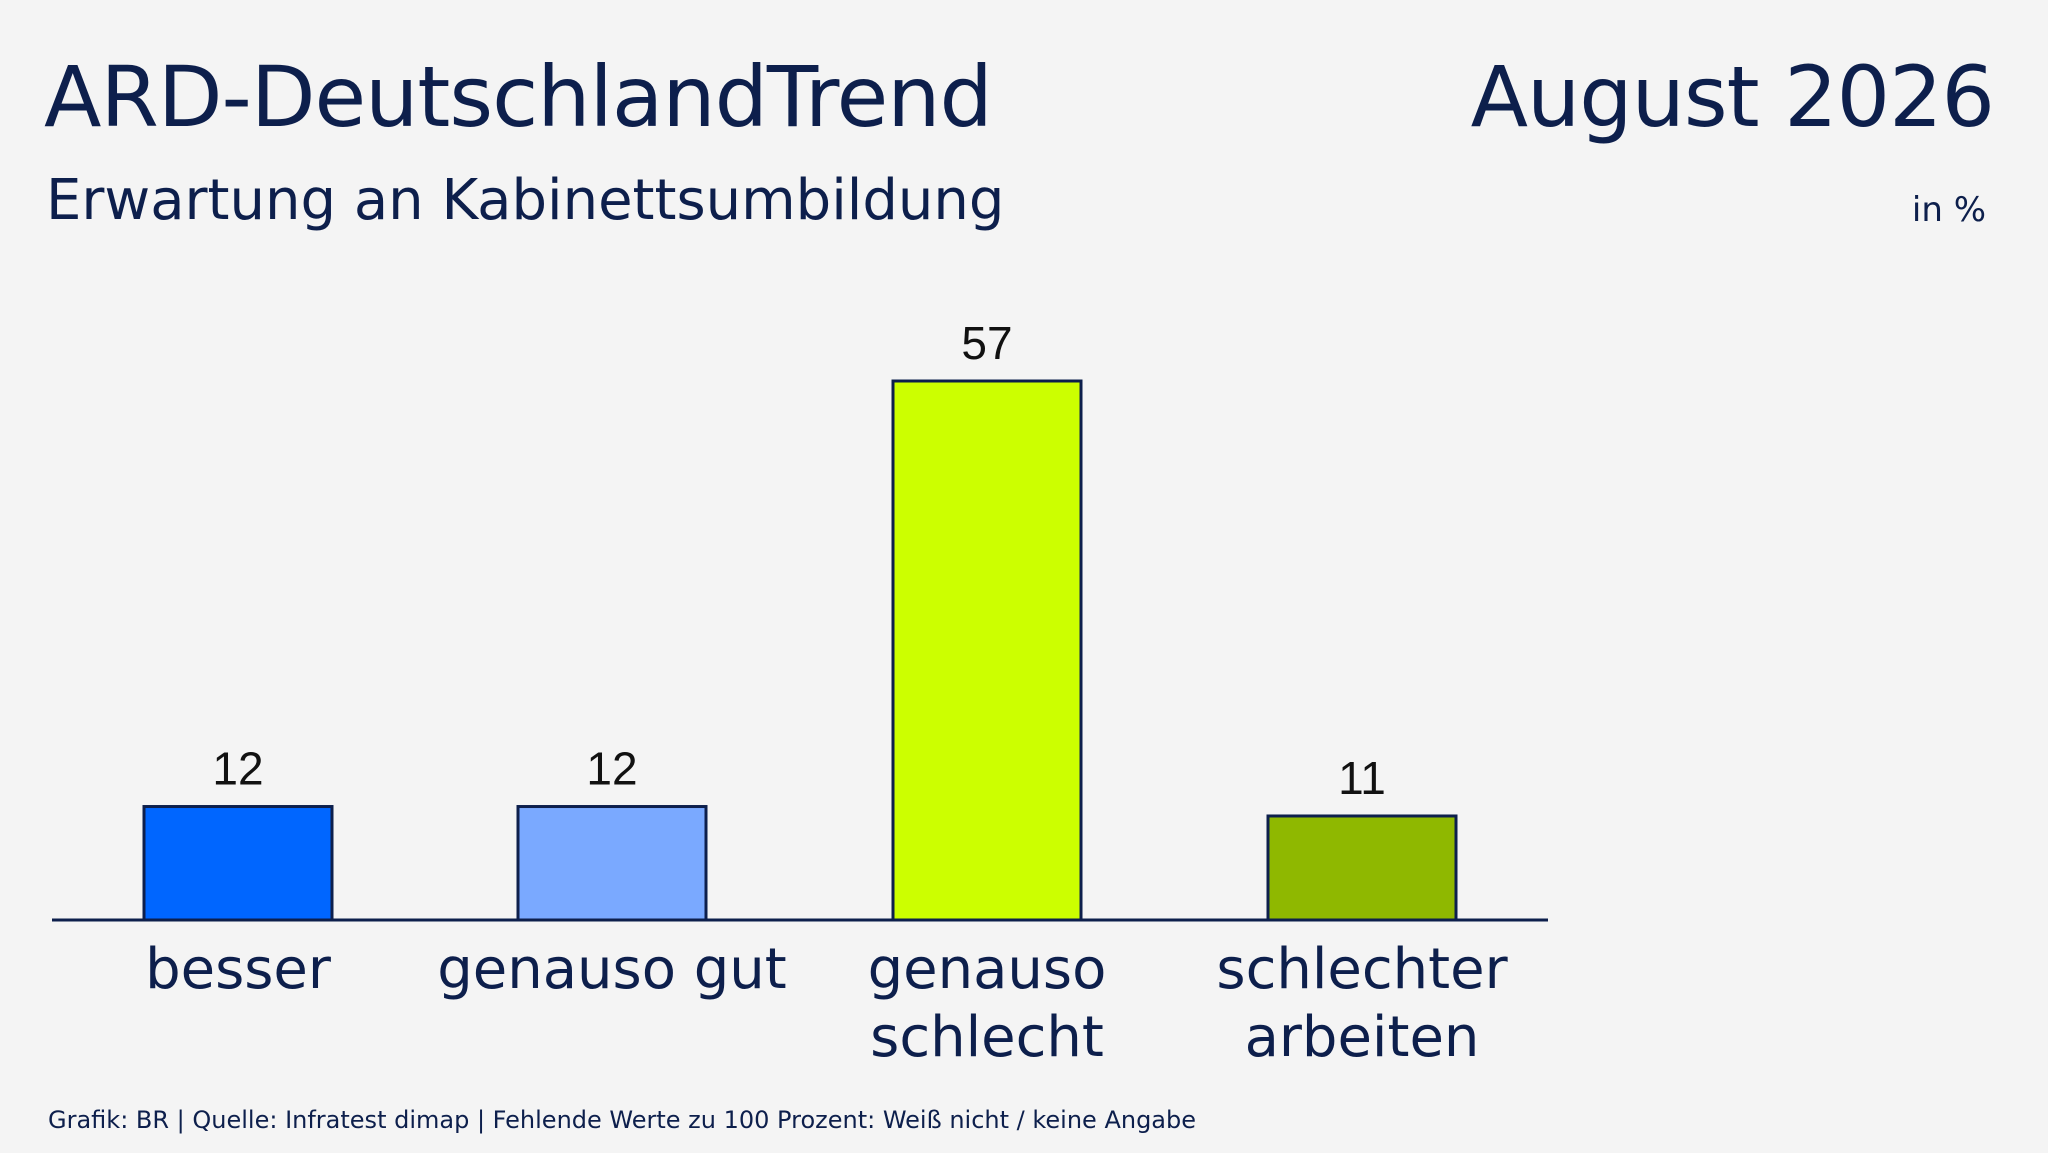 This screenshot has height=1153, width=2048. Describe the element at coordinates (986, 343) in the screenshot. I see `value-label-2: 57` at that location.